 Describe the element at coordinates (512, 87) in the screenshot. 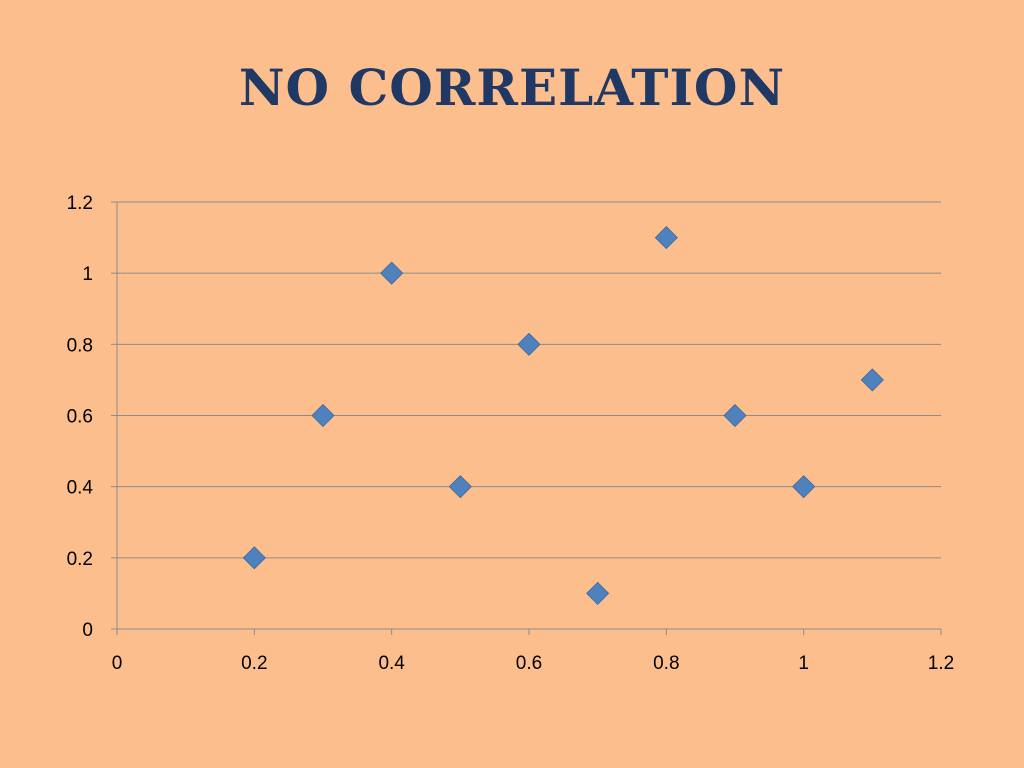

I see `chart-title: NO CORRELATION` at that location.